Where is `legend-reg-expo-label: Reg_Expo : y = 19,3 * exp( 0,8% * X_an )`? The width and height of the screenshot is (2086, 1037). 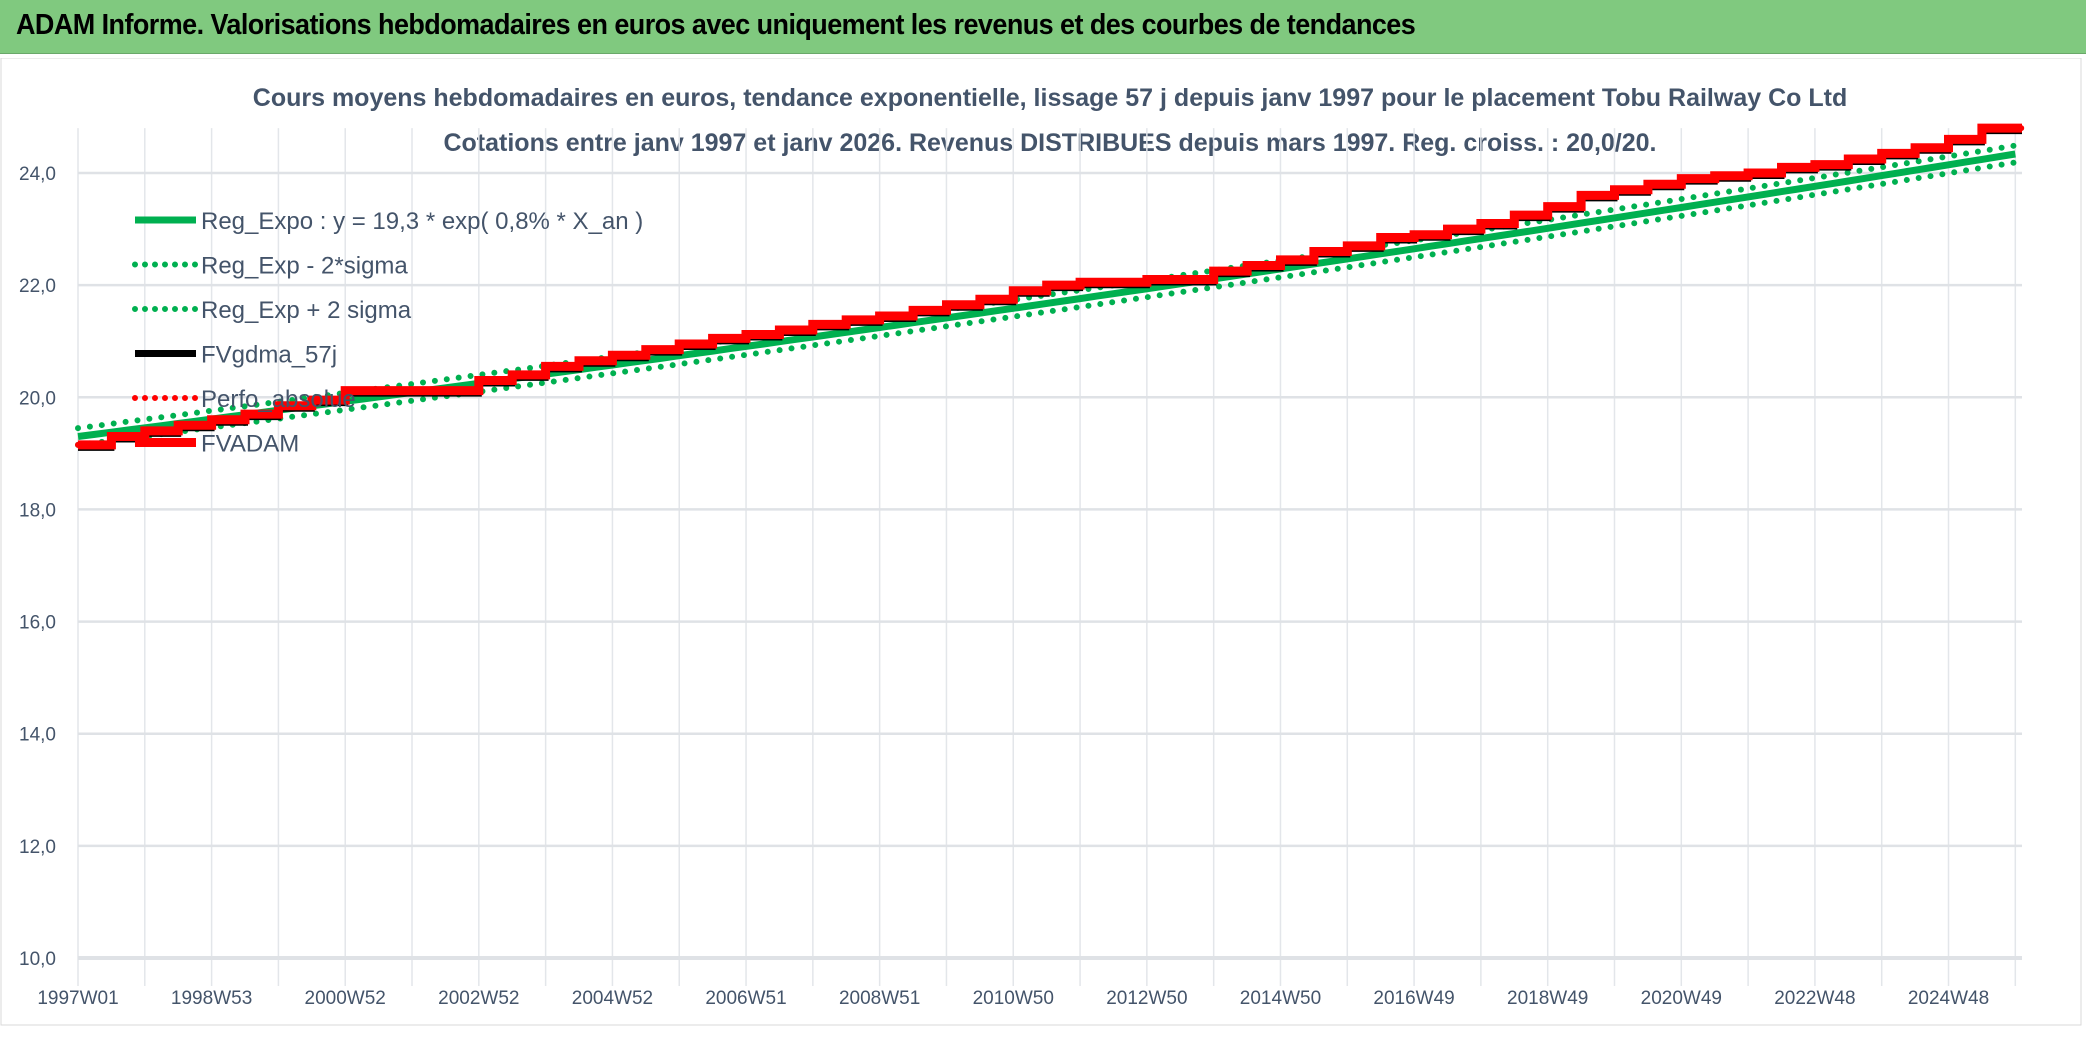
legend-reg-expo-label: Reg_Expo : y = 19,3 * exp( 0,8% * X_an ) is located at coordinates (422, 221).